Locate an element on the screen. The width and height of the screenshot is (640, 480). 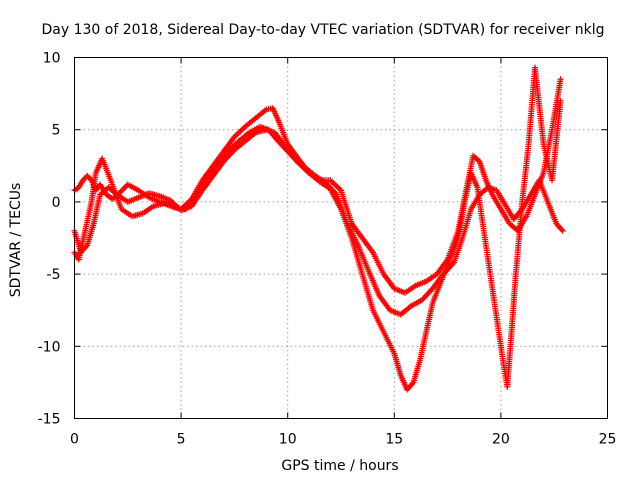
y-tick-label: 10 is located at coordinates (52, 59).